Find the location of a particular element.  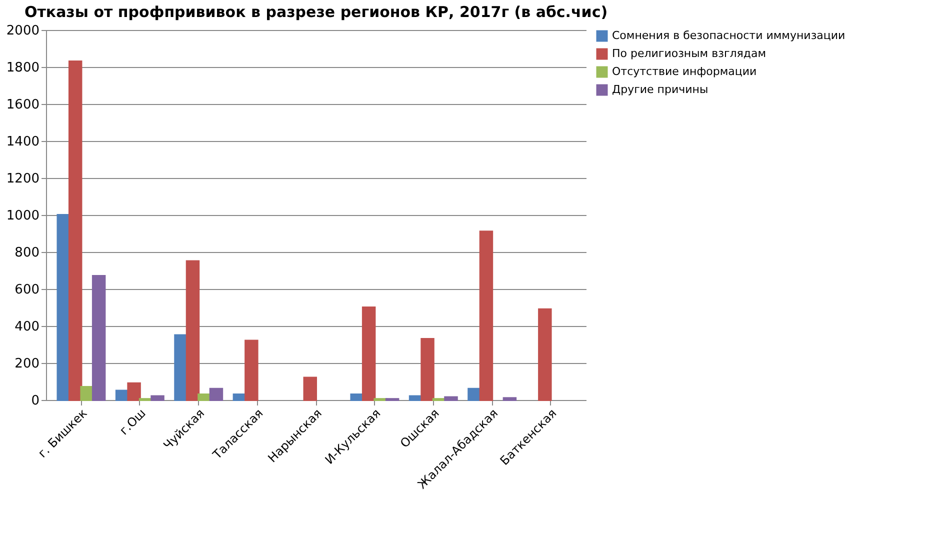

y-tick-label: 2000 is located at coordinates (23, 31).